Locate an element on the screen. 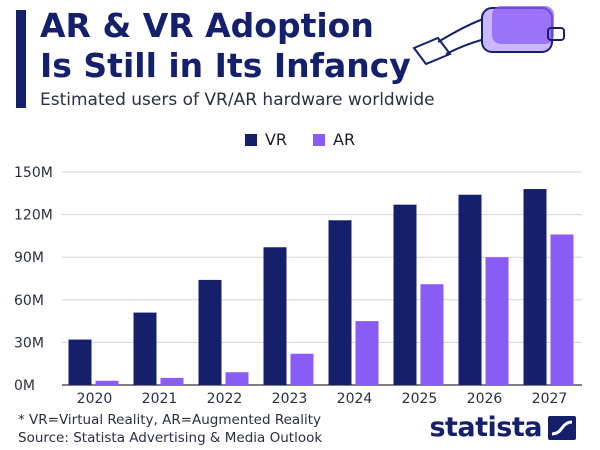 This screenshot has width=600, height=450. bar-vr-2022 is located at coordinates (210, 332).